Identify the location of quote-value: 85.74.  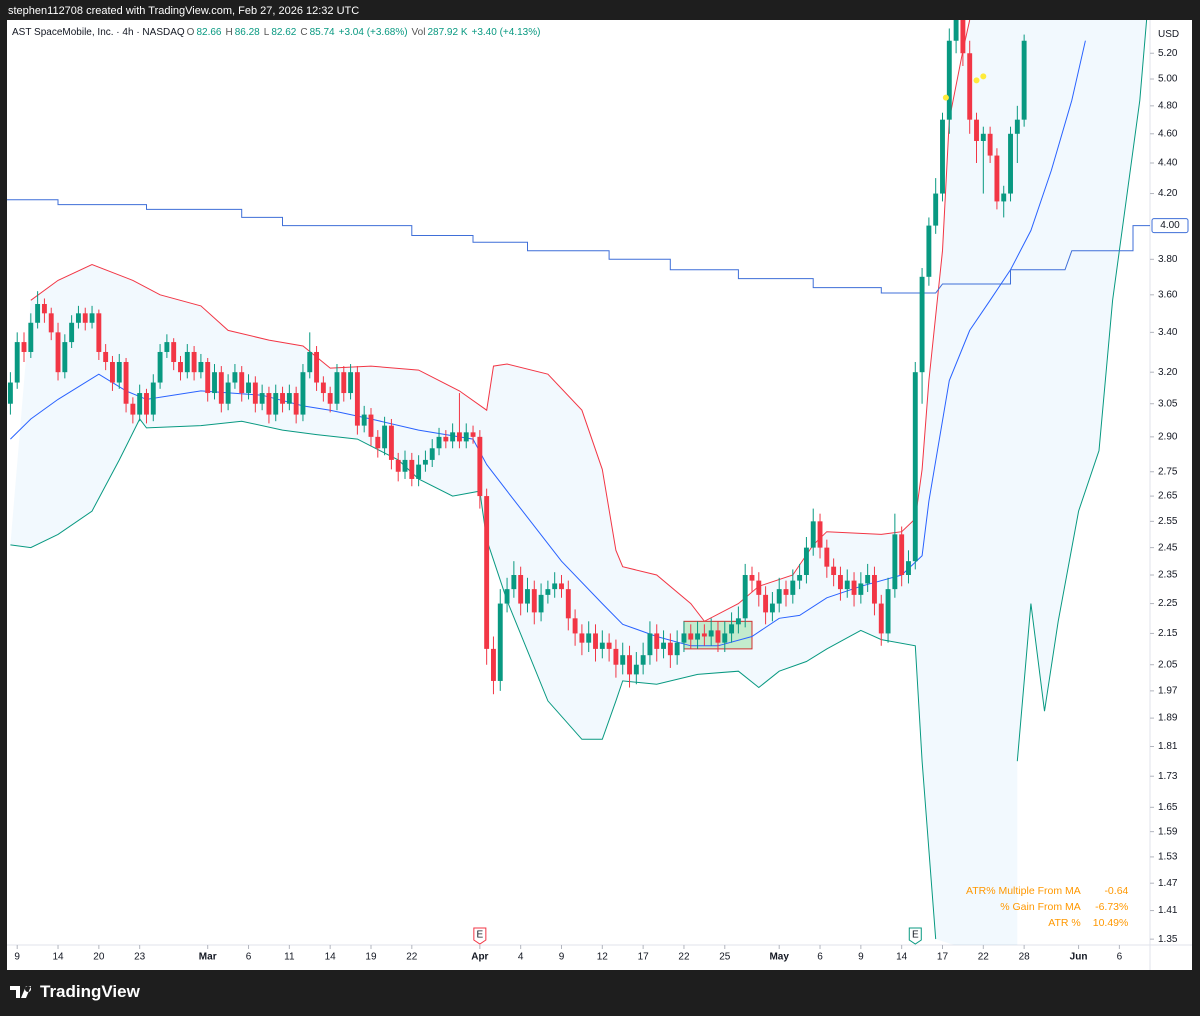
(322, 32).